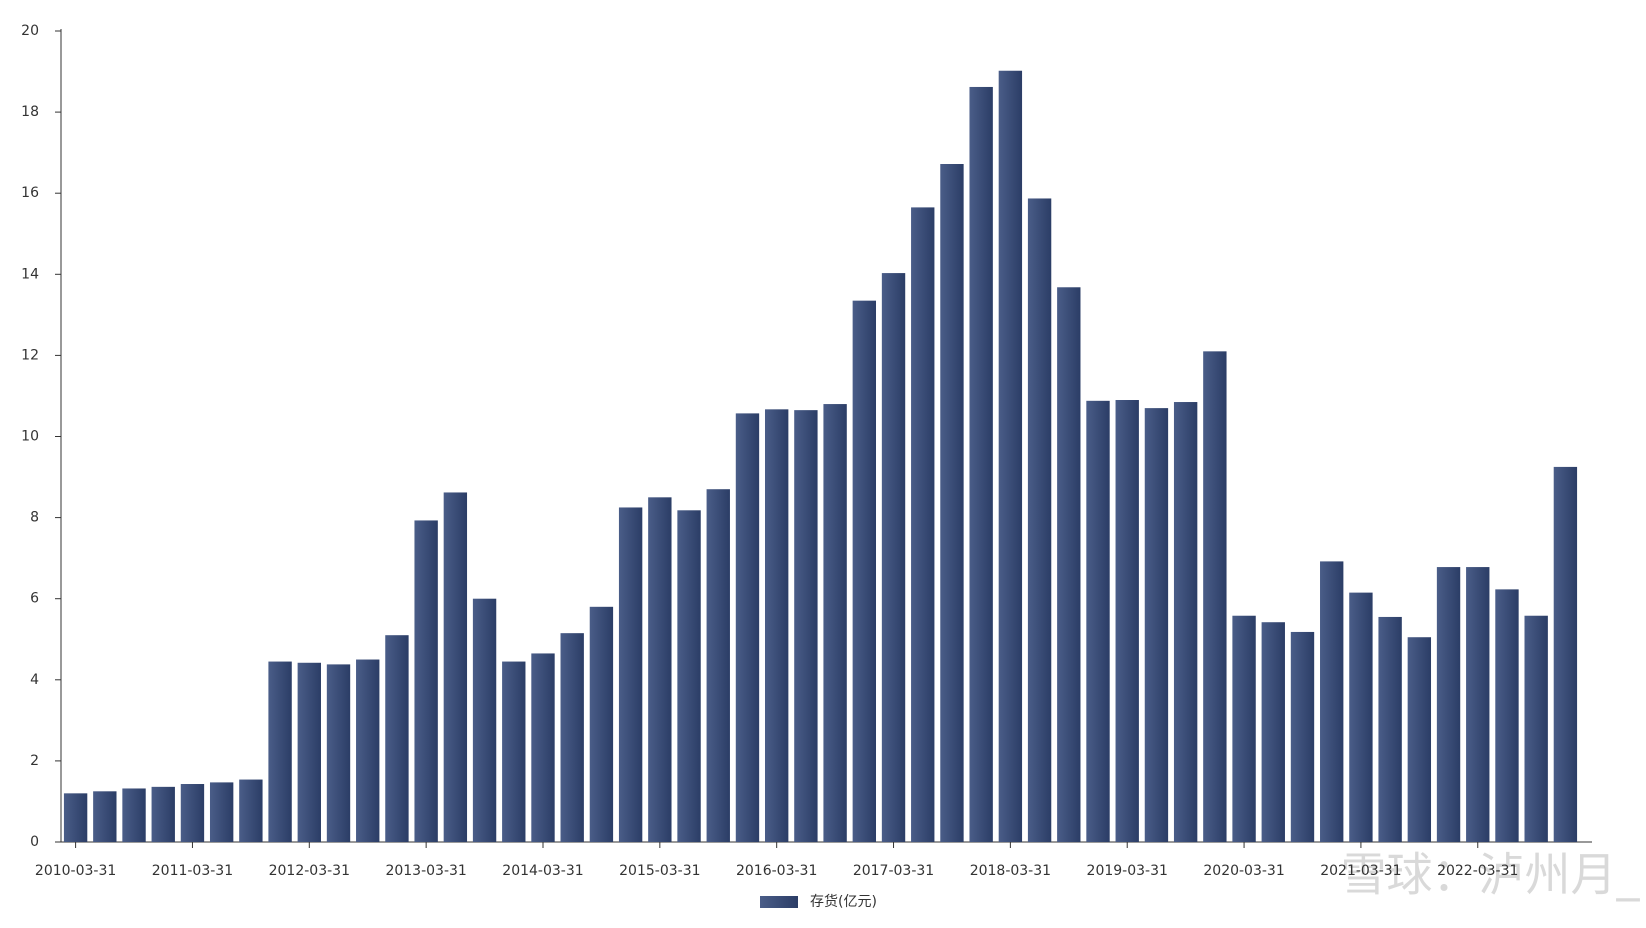  Describe the element at coordinates (1010, 871) in the screenshot. I see `x-tick-label: 2018-03-31` at that location.